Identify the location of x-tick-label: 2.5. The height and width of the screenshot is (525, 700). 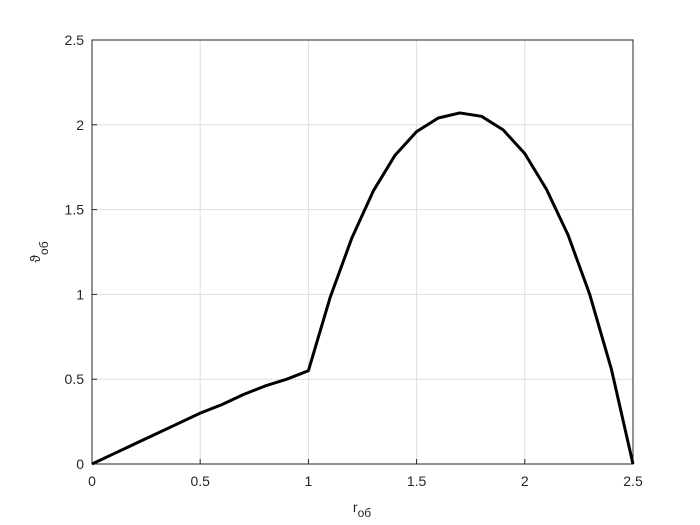
(633, 481).